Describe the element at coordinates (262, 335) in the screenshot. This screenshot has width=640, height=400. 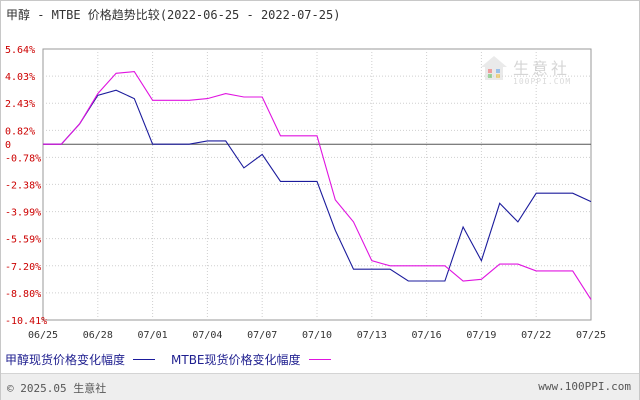
I see `x-tick-label: 07/07` at that location.